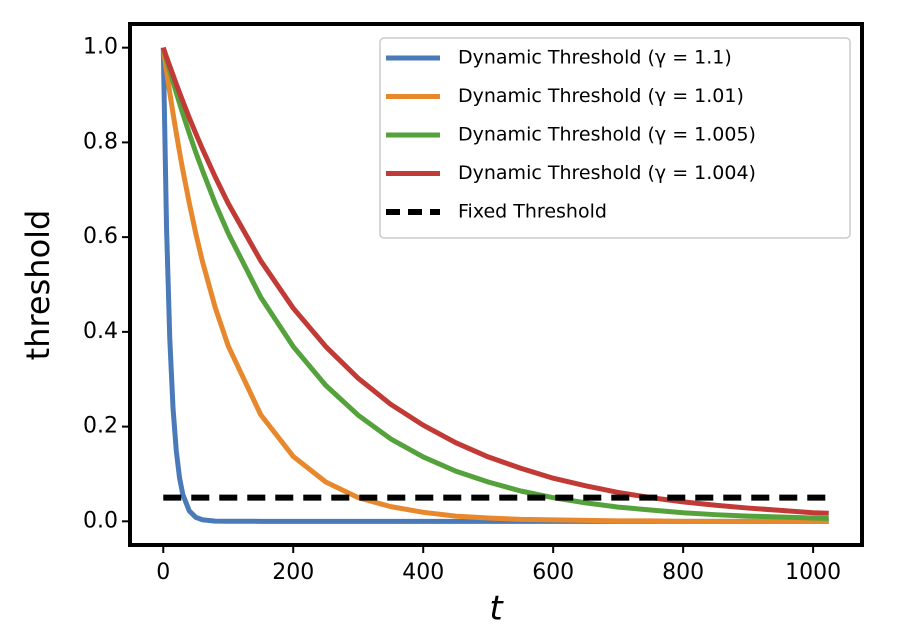 The height and width of the screenshot is (644, 902). Describe the element at coordinates (38, 285) in the screenshot. I see `y-axis-label: threshold` at that location.